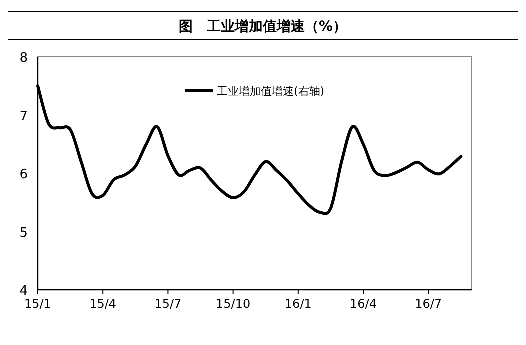  What do you see at coordinates (233, 304) in the screenshot?
I see `x-tick-label: 15/10` at bounding box center [233, 304].